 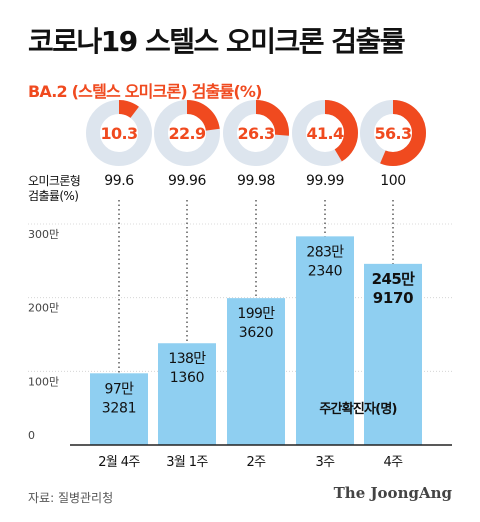 I want to click on row-label: 오미크론형, so click(x=54, y=181).